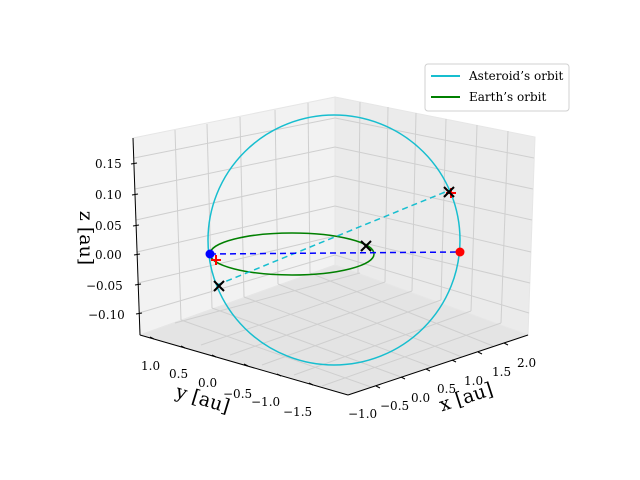 The height and width of the screenshot is (480, 640). I want to click on y-tick-label: 0.5, so click(178, 374).